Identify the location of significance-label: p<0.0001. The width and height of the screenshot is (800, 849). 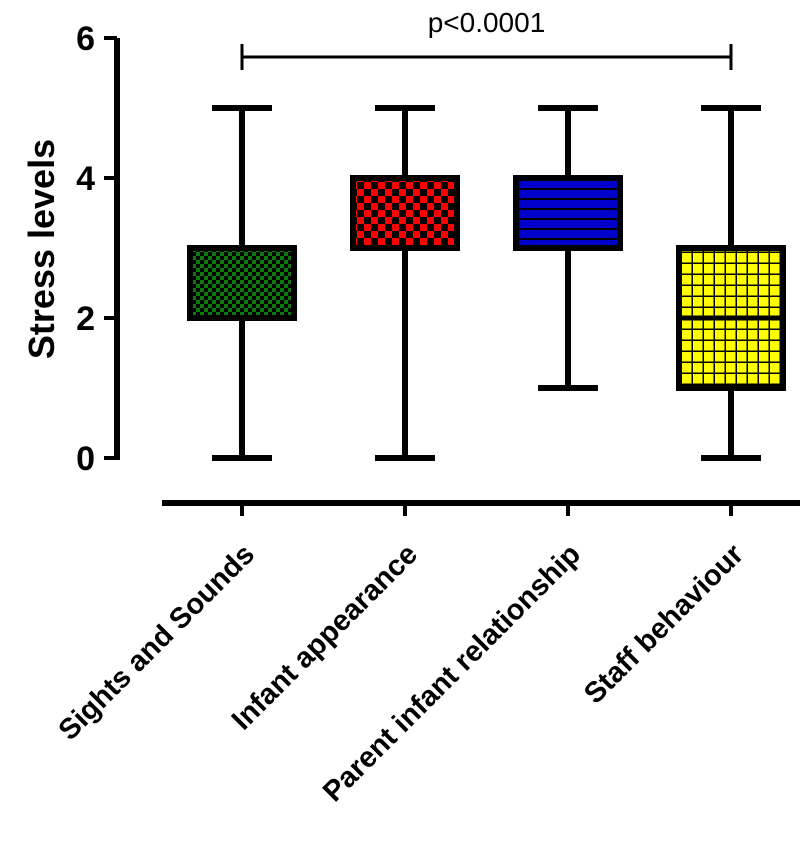
(487, 22).